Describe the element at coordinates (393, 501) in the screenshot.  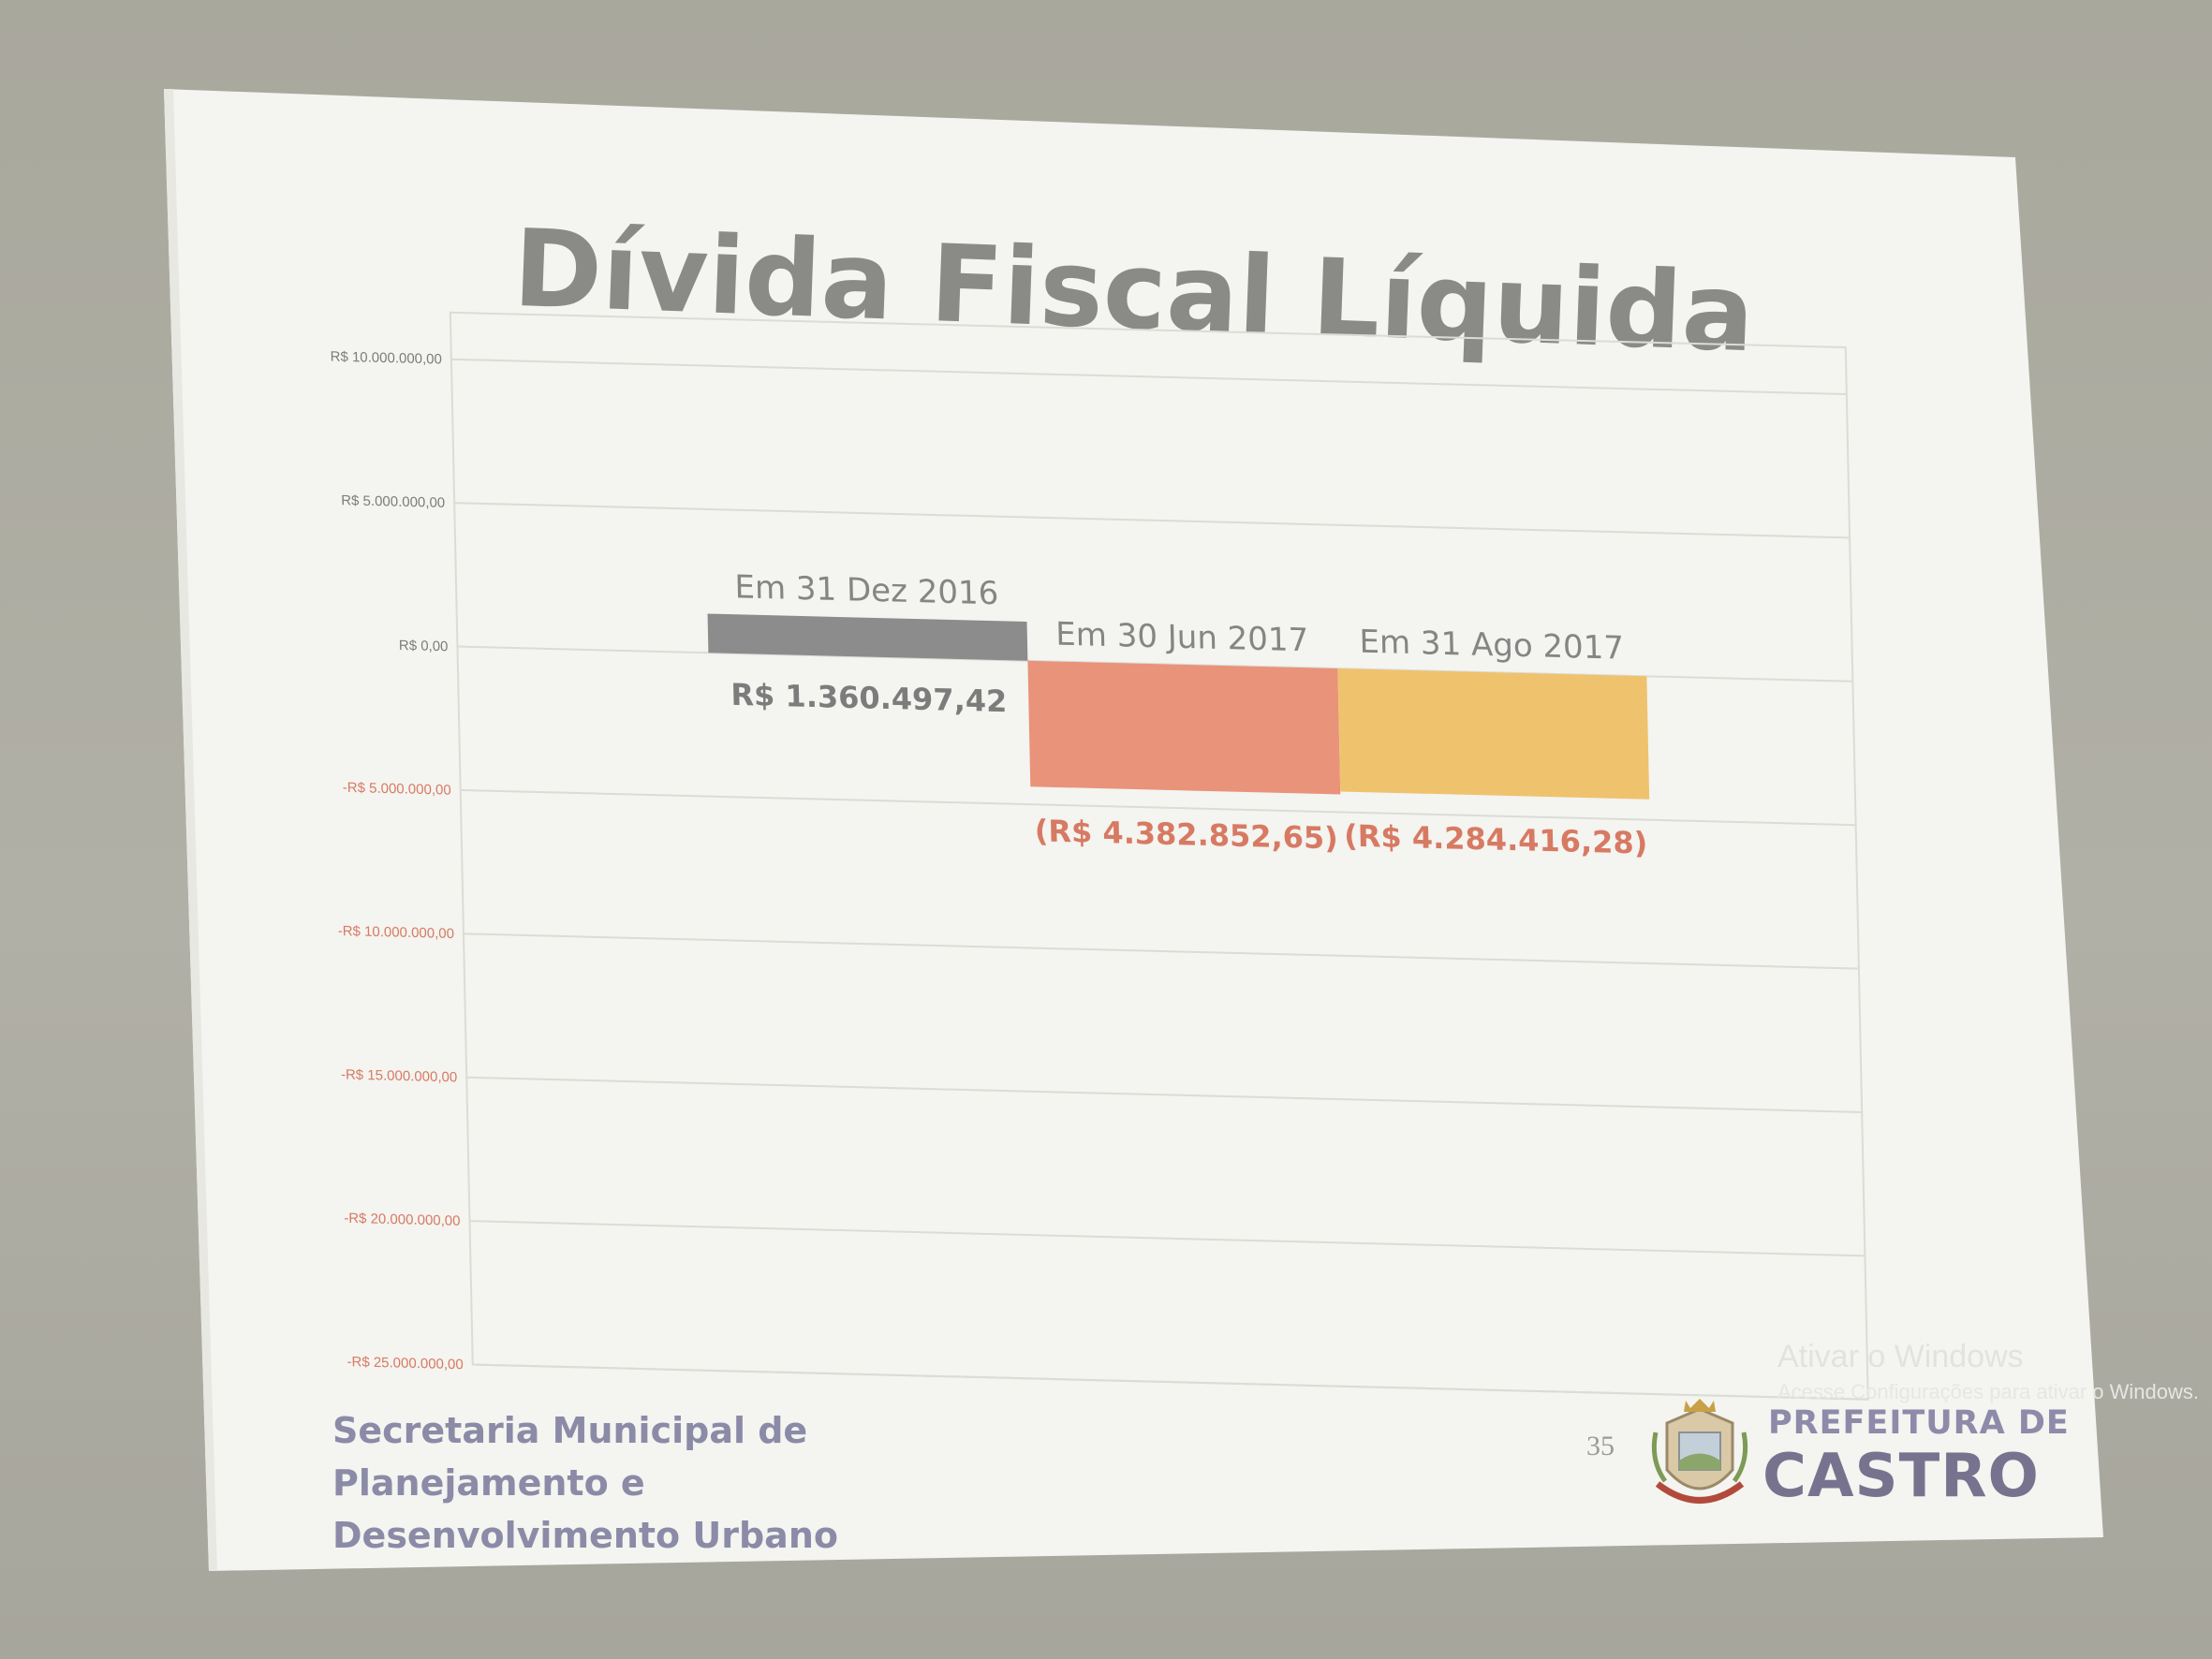
I see `y-tick-label: R$ 5.000.000,00` at that location.